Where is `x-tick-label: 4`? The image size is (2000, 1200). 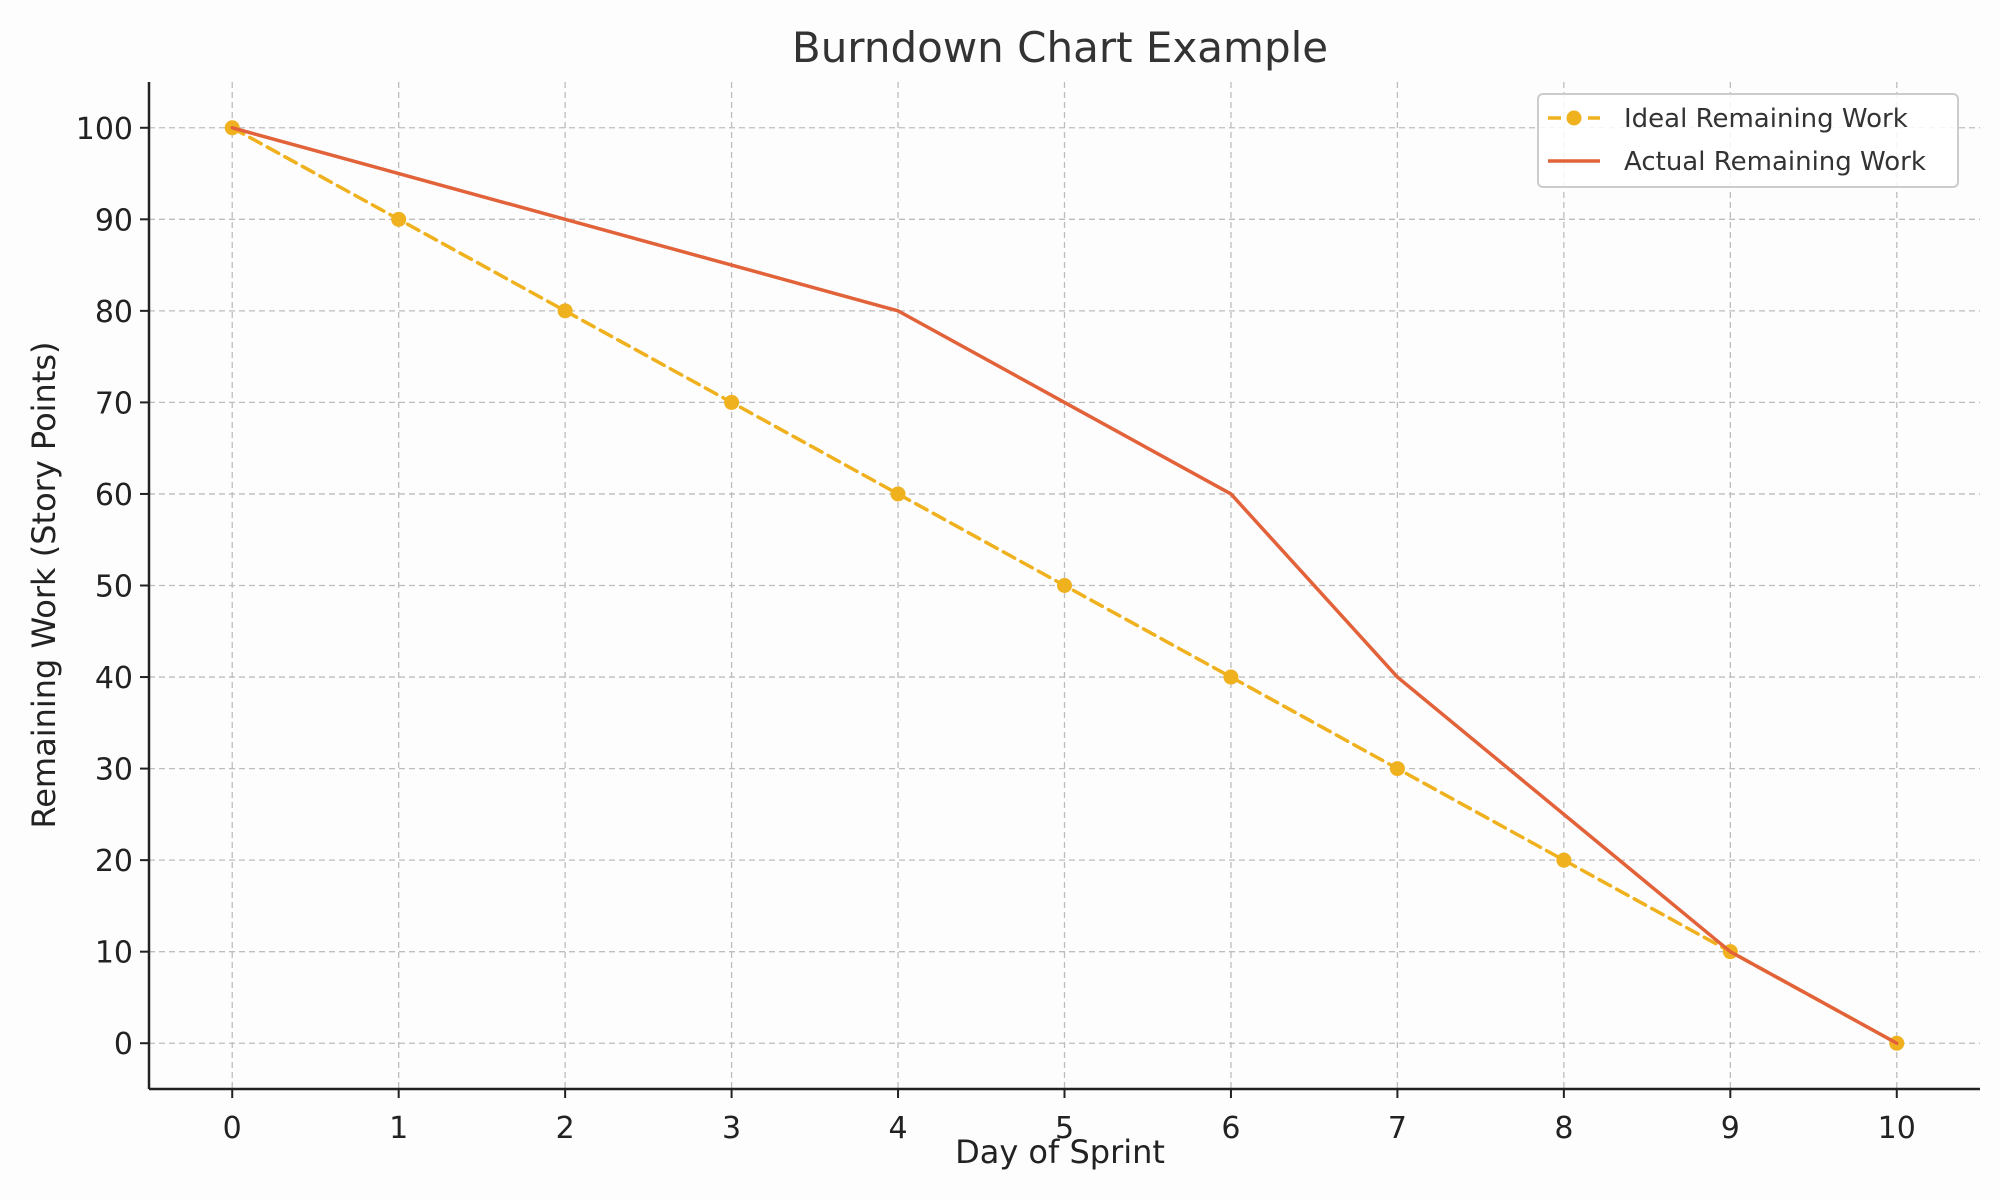
x-tick-label: 4 is located at coordinates (897, 1128).